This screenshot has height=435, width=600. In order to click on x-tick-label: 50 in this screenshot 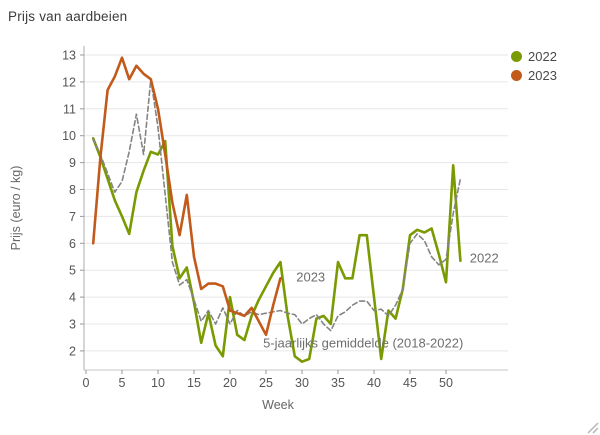, I will do `click(446, 383)`.